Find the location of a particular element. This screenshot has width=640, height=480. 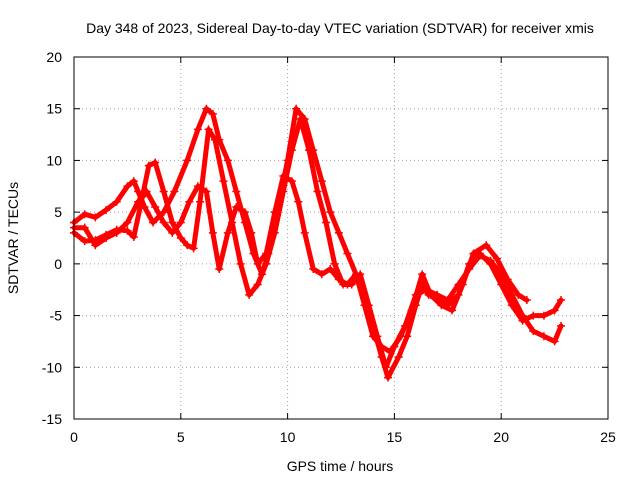

y-tick-label: -10 is located at coordinates (52, 367).